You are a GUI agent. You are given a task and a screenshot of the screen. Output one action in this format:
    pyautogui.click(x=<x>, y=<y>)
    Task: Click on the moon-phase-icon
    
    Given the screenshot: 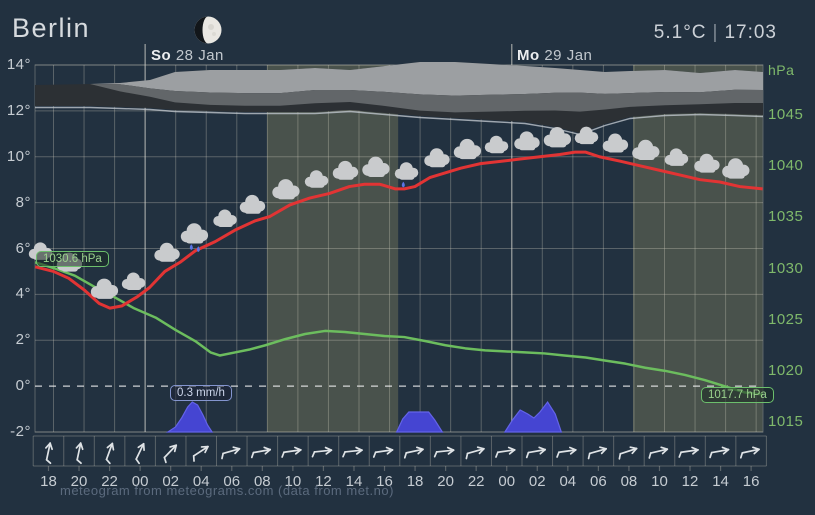 What is the action you would take?
    pyautogui.click(x=208, y=30)
    